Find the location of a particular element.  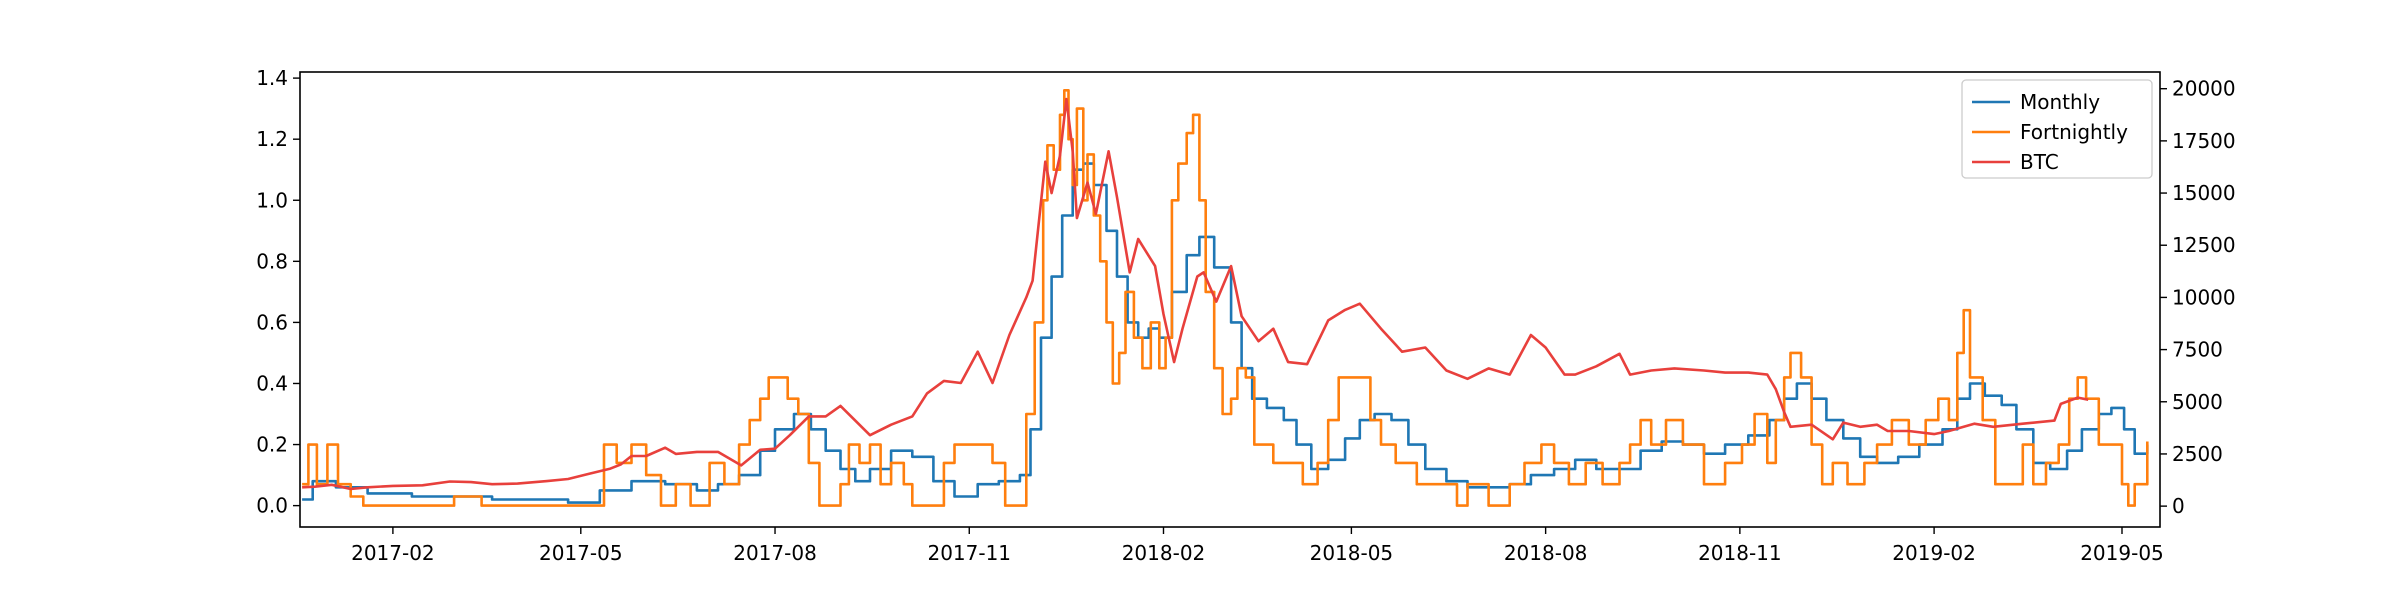

right-y-tick-label: 15000 is located at coordinates (2204, 193).